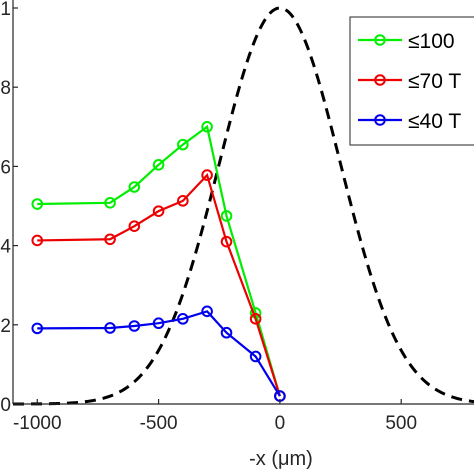 This screenshot has width=474, height=474. What do you see at coordinates (5, 167) in the screenshot?
I see `y-tick-label: .6` at bounding box center [5, 167].